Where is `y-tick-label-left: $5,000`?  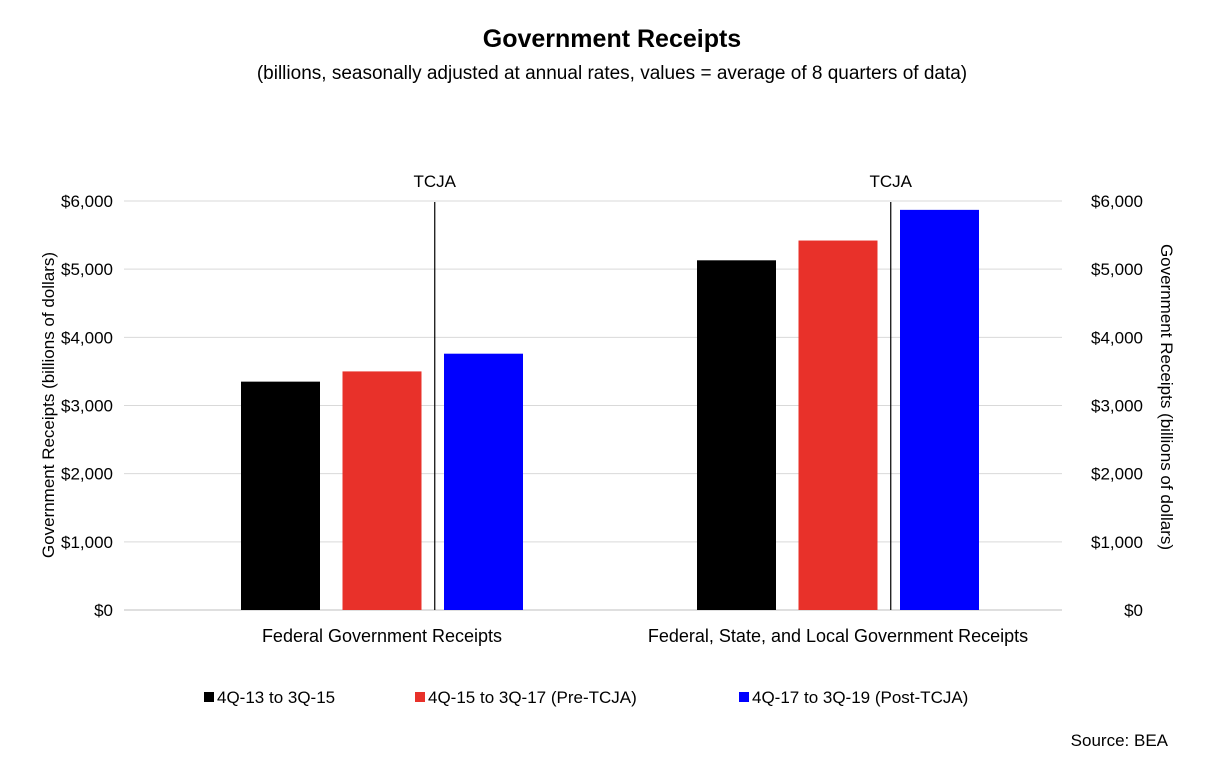
y-tick-label-left: $5,000 is located at coordinates (87, 269).